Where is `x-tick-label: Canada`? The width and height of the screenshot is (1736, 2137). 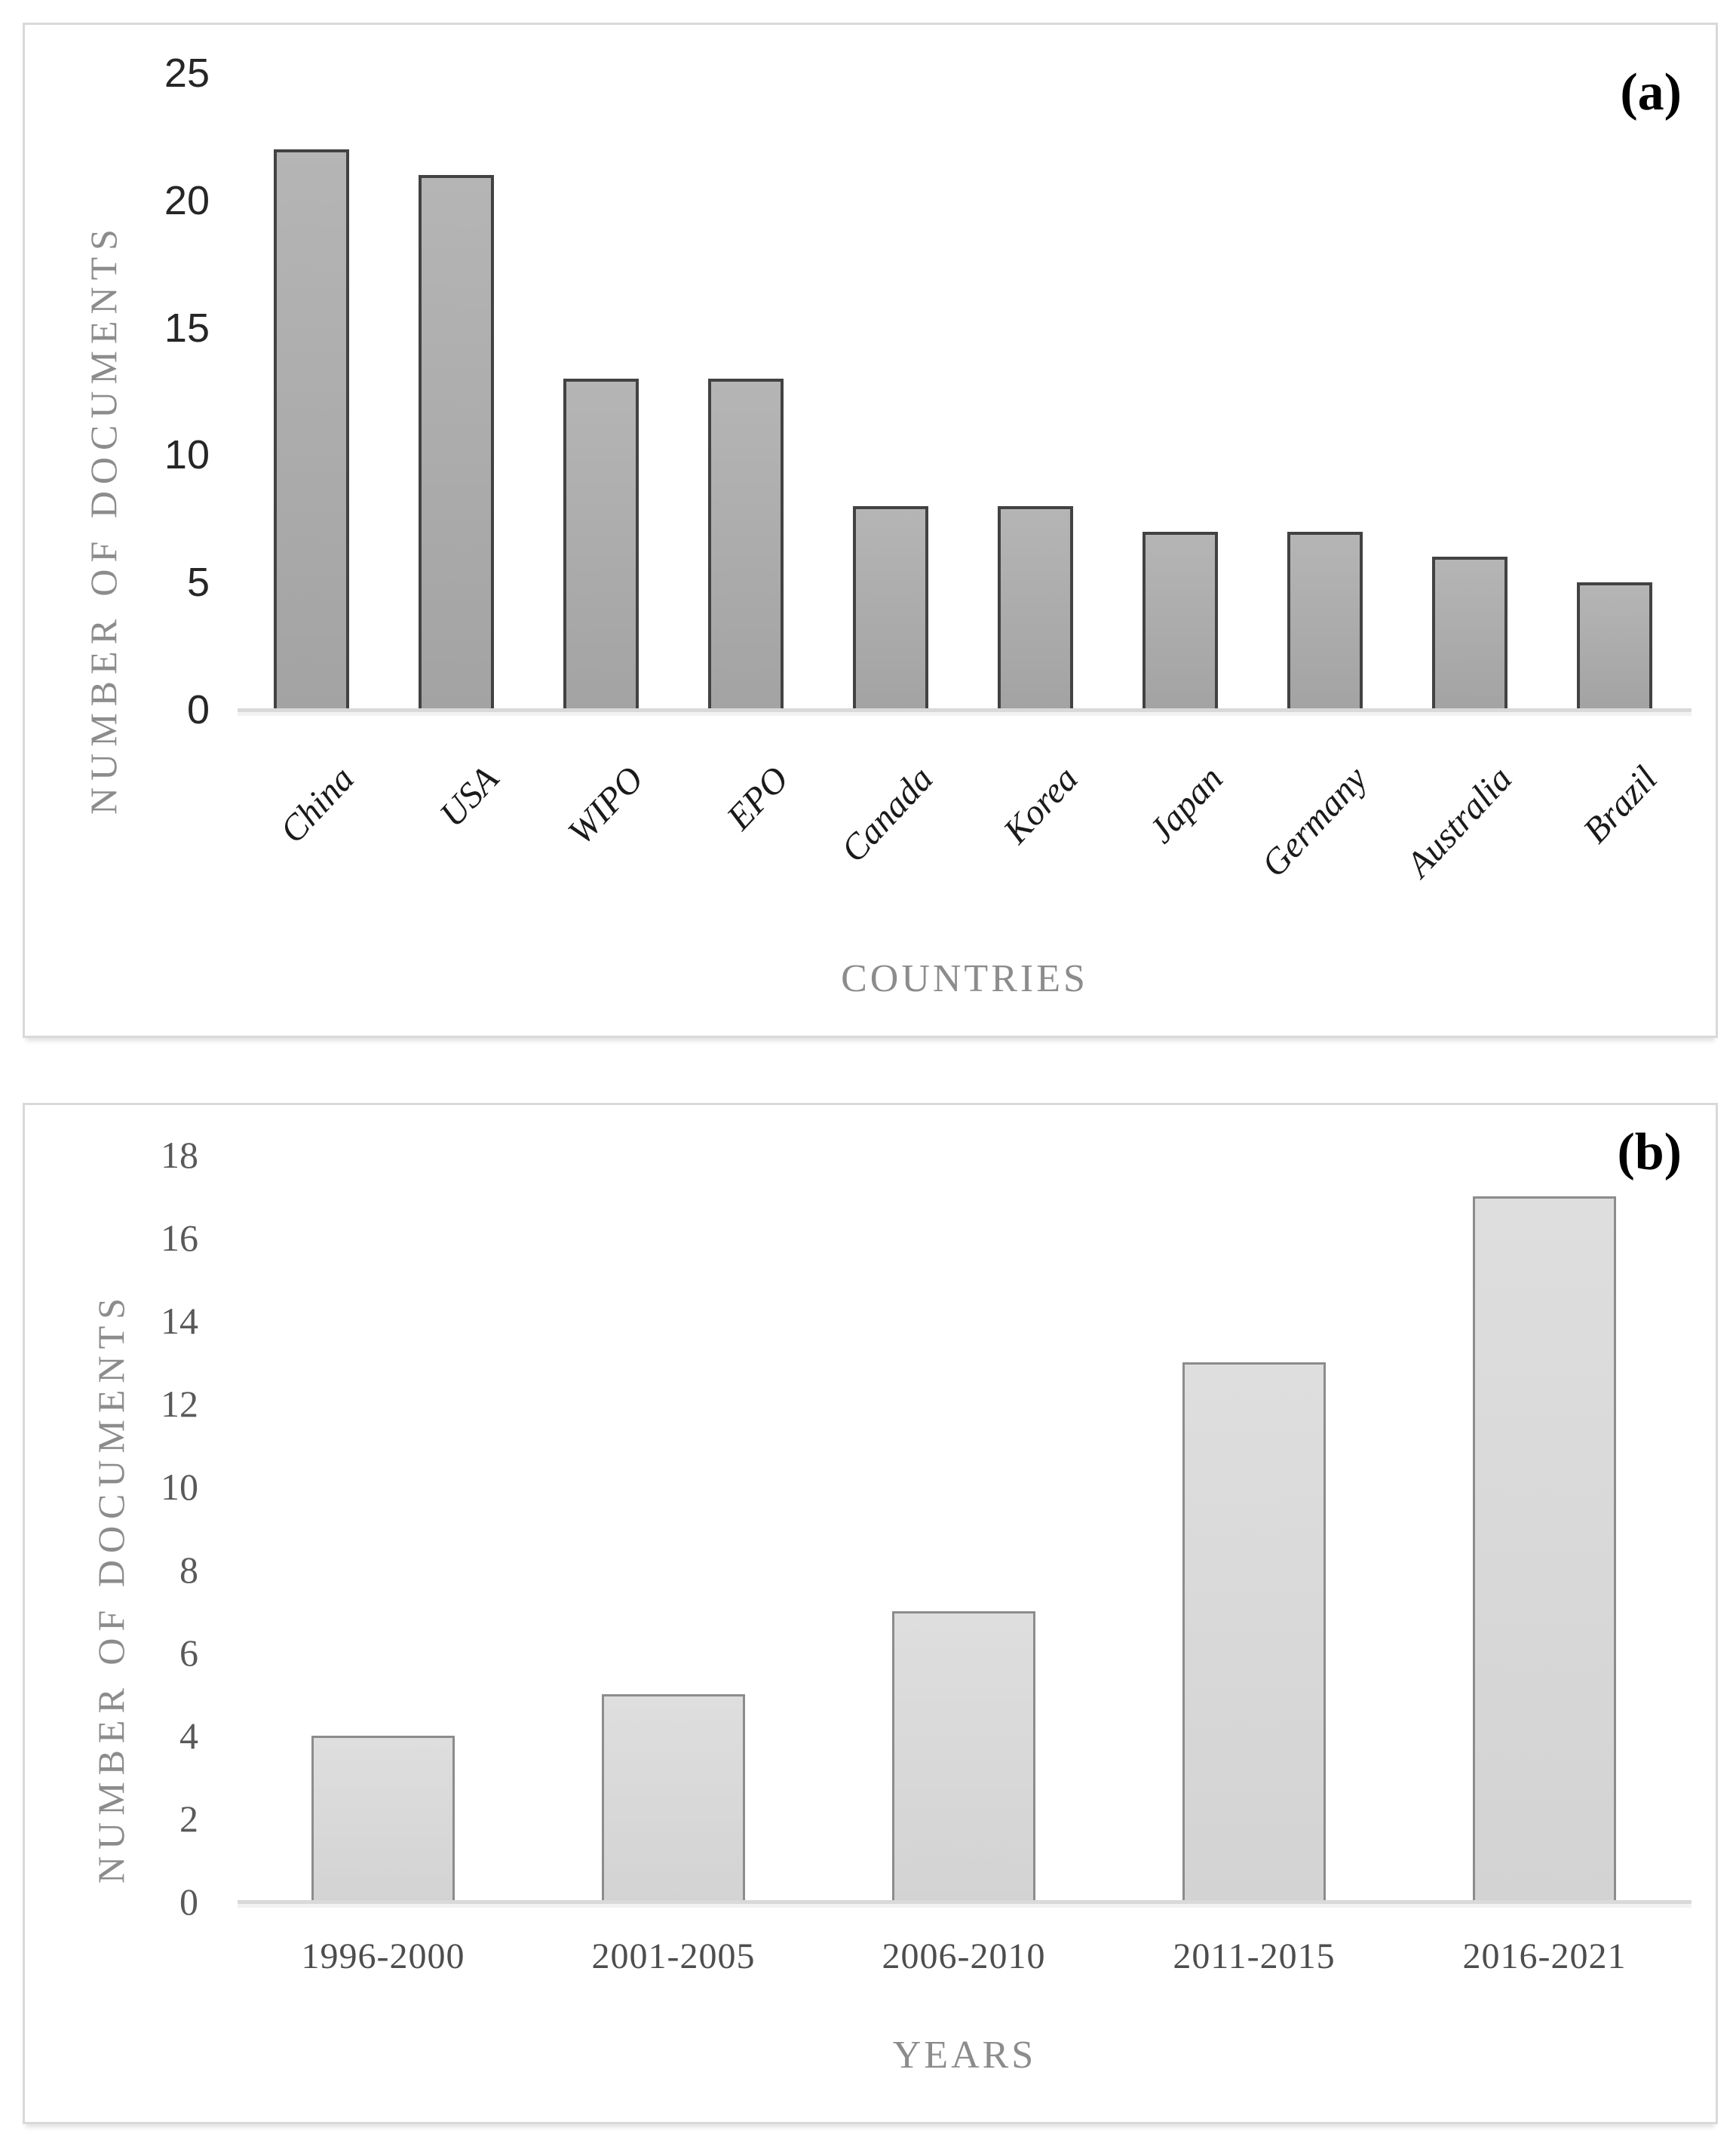
x-tick-label: Canada is located at coordinates (887, 814).